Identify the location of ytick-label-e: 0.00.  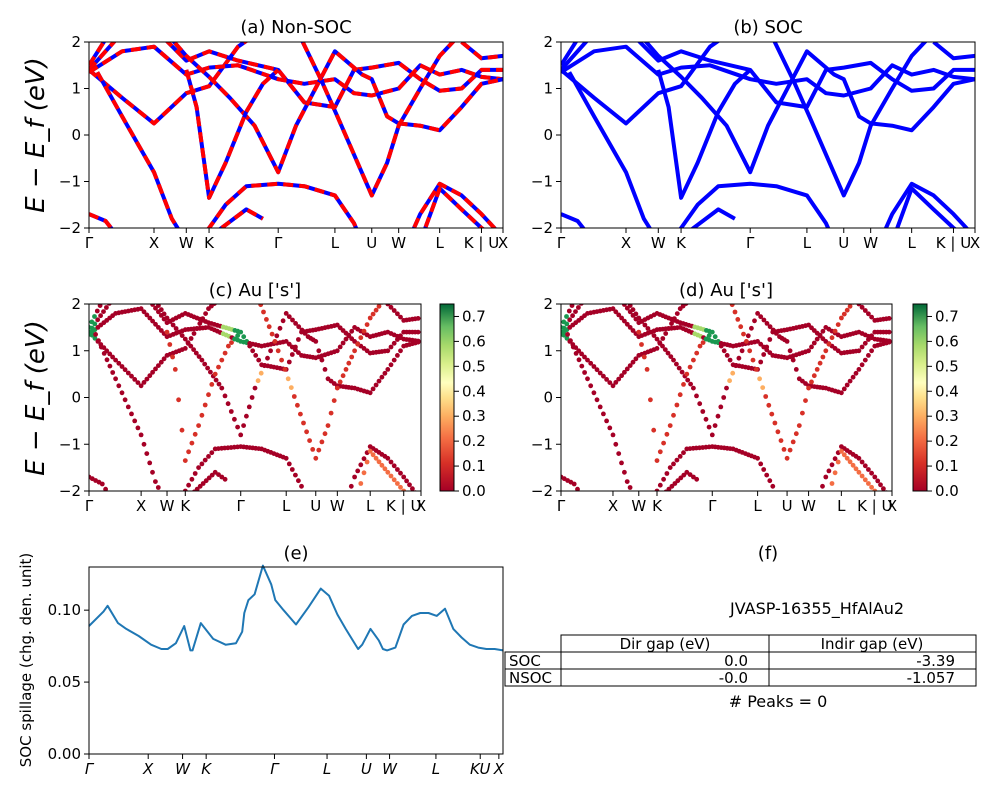
(64, 754).